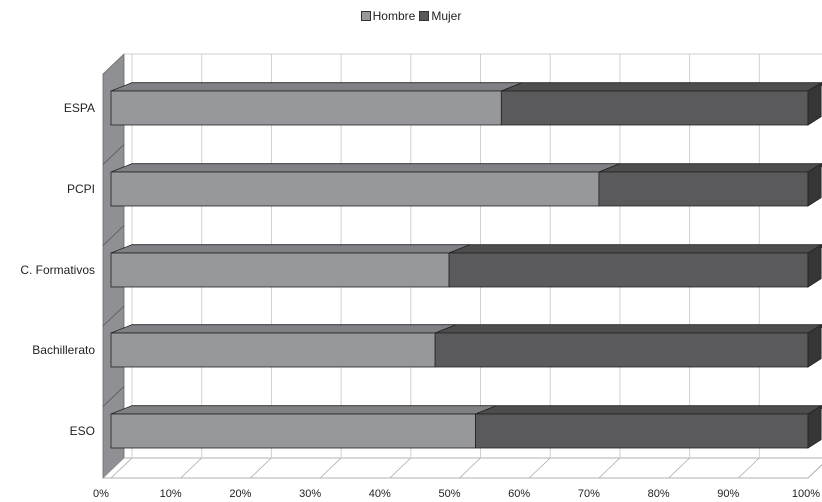 The width and height of the screenshot is (822, 502). Describe the element at coordinates (659, 494) in the screenshot. I see `x-tick-label: 80%` at that location.